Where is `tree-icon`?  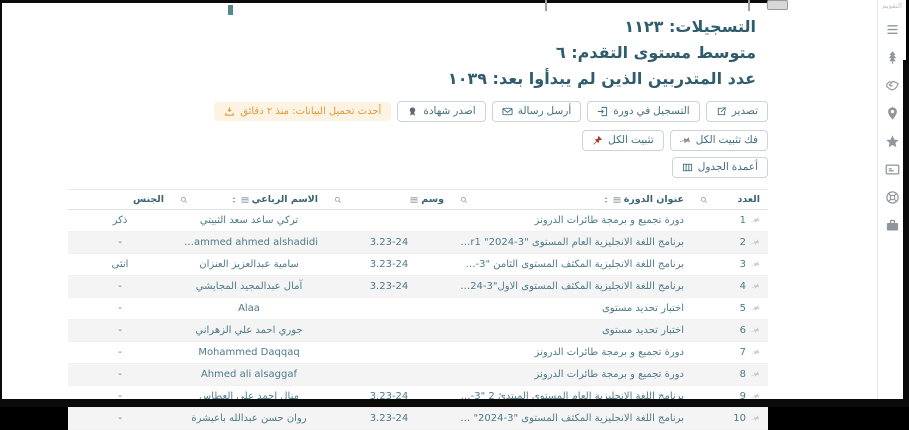 tree-icon is located at coordinates (892, 57).